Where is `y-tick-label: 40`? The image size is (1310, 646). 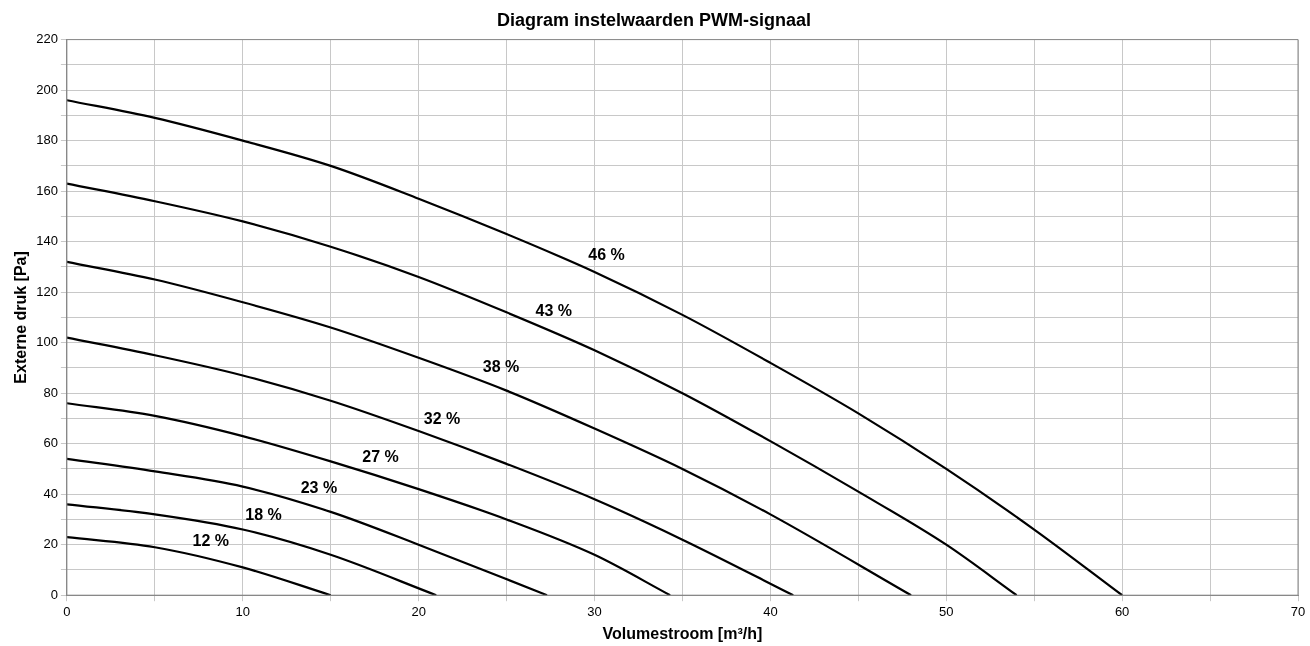
y-tick-label: 40 is located at coordinates (50, 493).